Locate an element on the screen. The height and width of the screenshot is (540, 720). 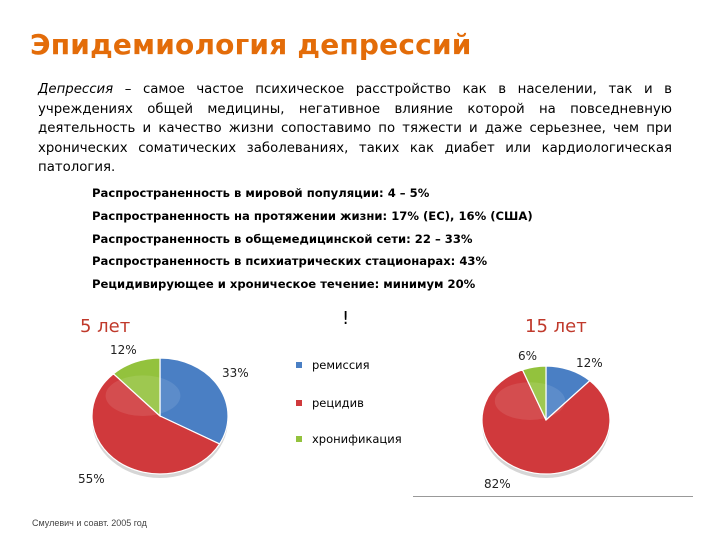
legend-swatch-remission is located at coordinates (299, 365).